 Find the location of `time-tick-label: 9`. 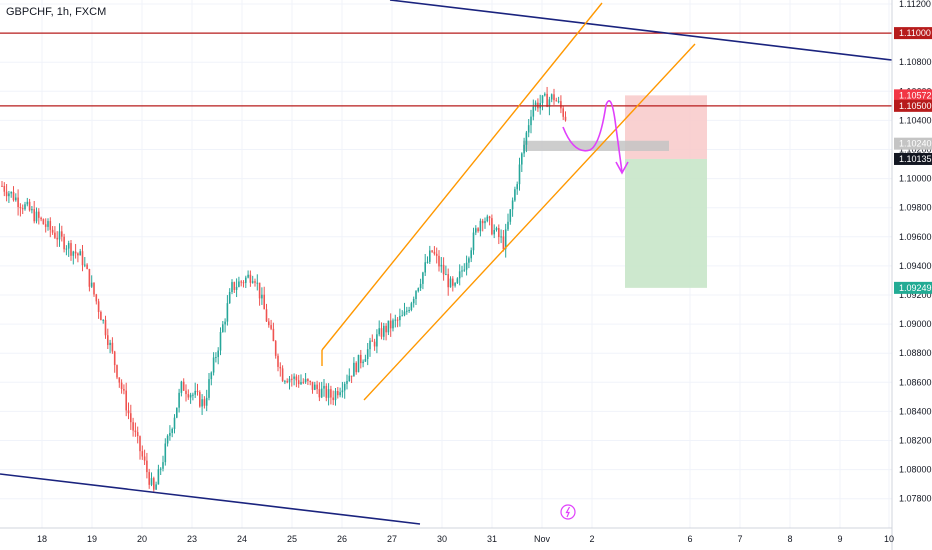

time-tick-label: 9 is located at coordinates (839, 539).